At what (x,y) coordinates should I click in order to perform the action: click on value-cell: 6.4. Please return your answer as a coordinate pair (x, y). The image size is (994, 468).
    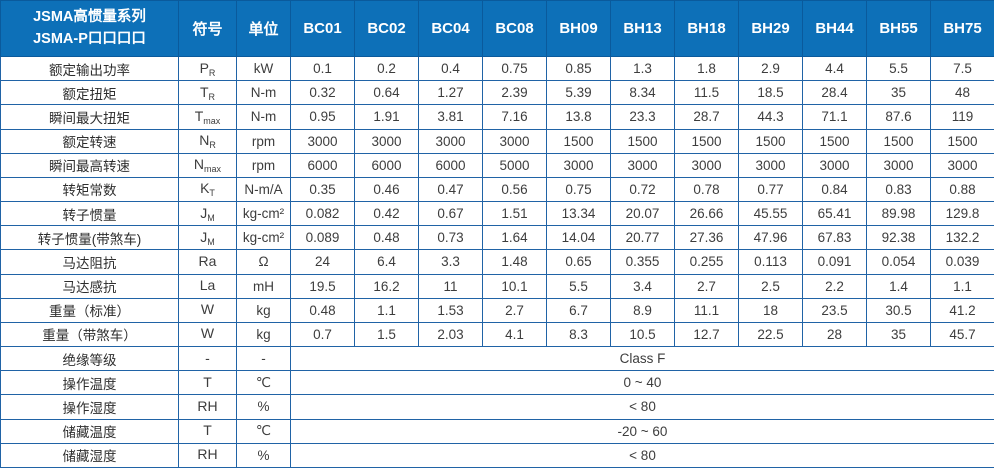
    Looking at the image, I should click on (386, 262).